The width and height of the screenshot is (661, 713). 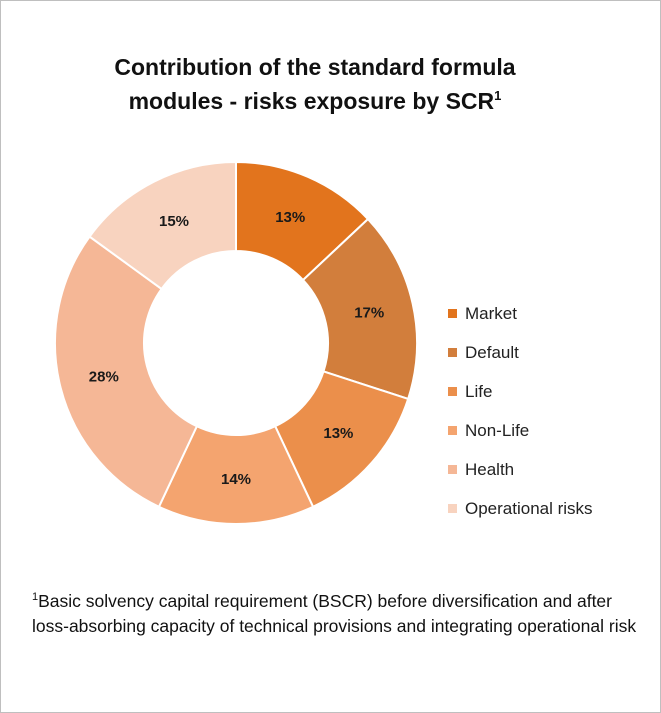 I want to click on data-label-life: 13%, so click(x=338, y=433).